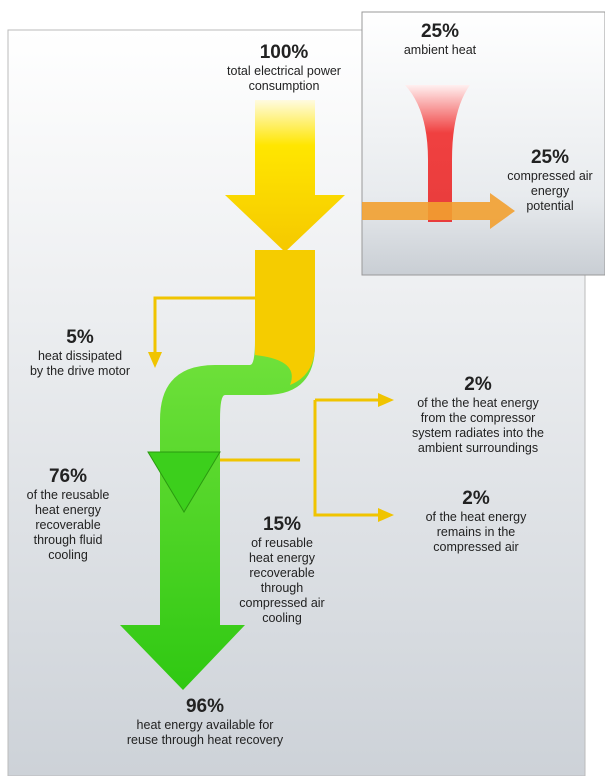 Image resolution: width=605 pixels, height=776 pixels. What do you see at coordinates (282, 588) in the screenshot?
I see `label-line: through` at bounding box center [282, 588].